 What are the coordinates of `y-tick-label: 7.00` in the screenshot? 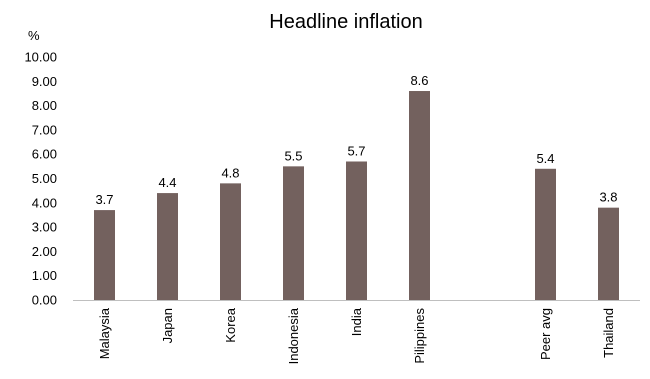 It's located at (44, 129).